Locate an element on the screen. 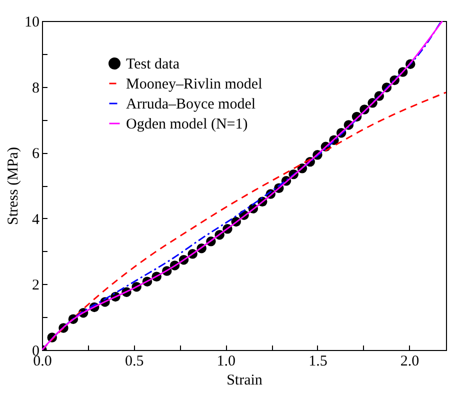  legend-label: Mooney–Rivlin model is located at coordinates (194, 84).